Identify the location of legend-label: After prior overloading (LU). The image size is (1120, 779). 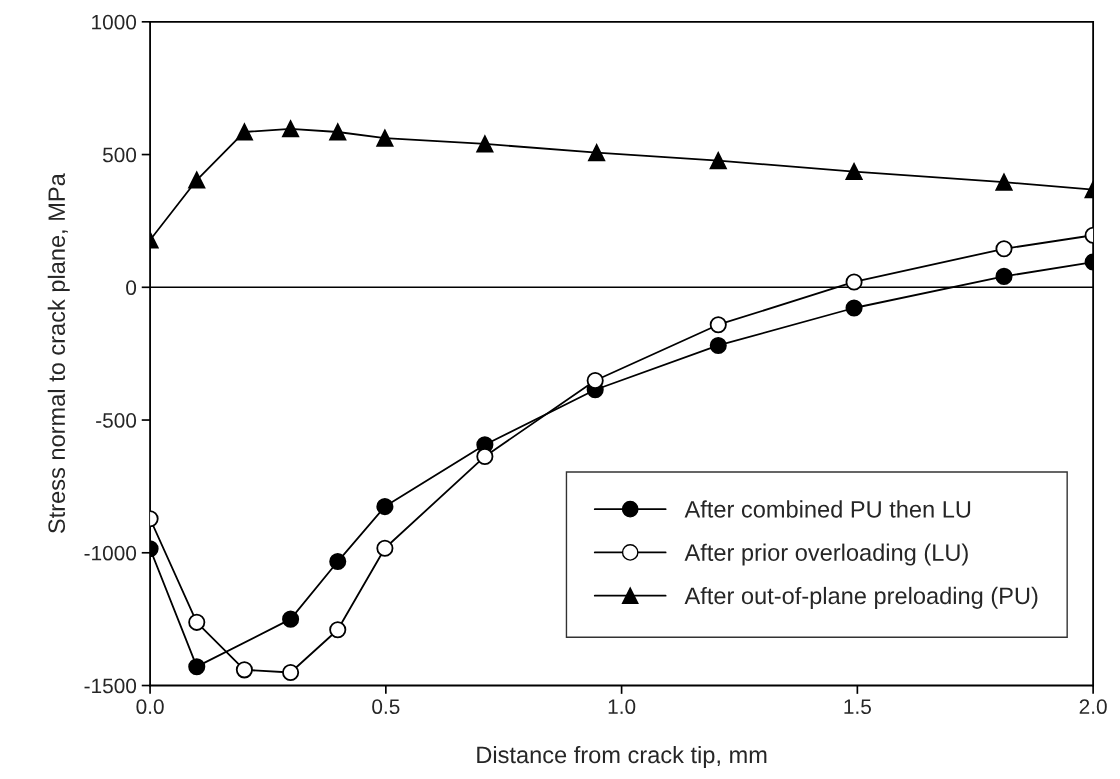
(826, 554).